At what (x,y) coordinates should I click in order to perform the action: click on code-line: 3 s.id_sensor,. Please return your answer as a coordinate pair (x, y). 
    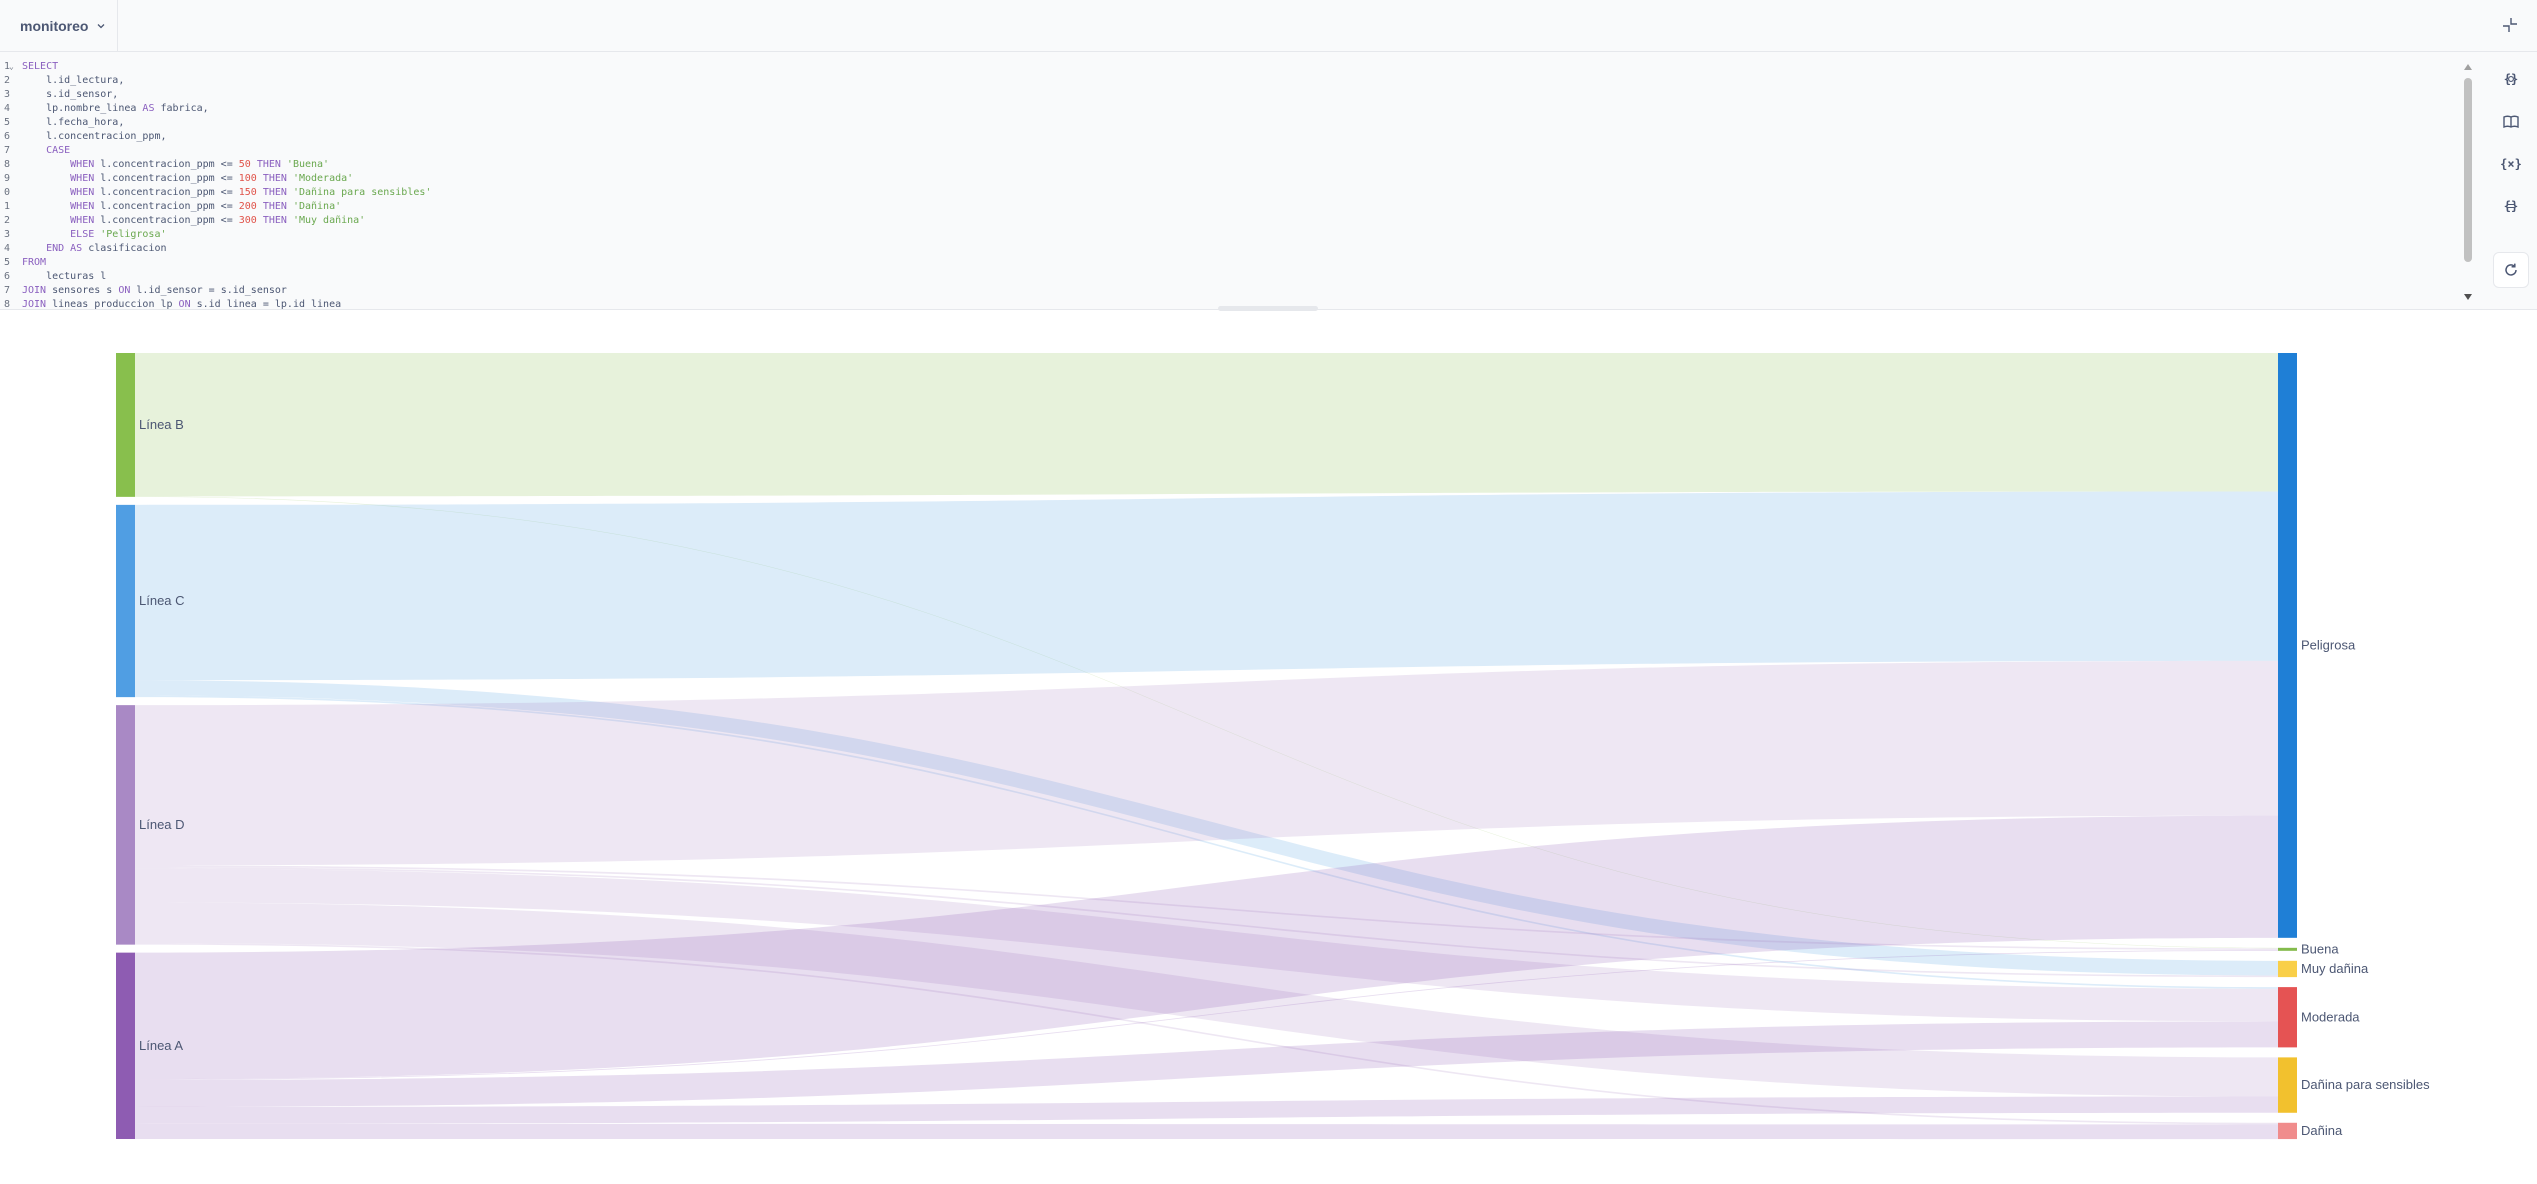
    Looking at the image, I should click on (1220, 95).